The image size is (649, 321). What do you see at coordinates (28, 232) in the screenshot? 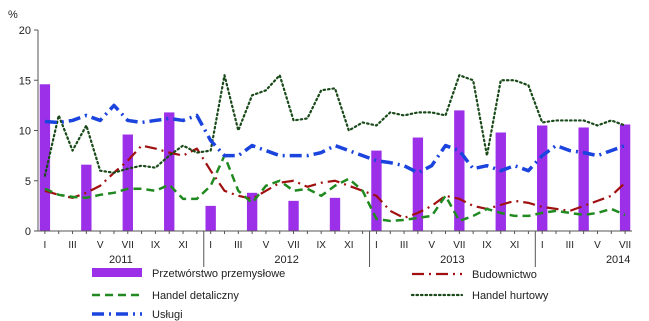
I see `y-tick-label: 0` at bounding box center [28, 232].